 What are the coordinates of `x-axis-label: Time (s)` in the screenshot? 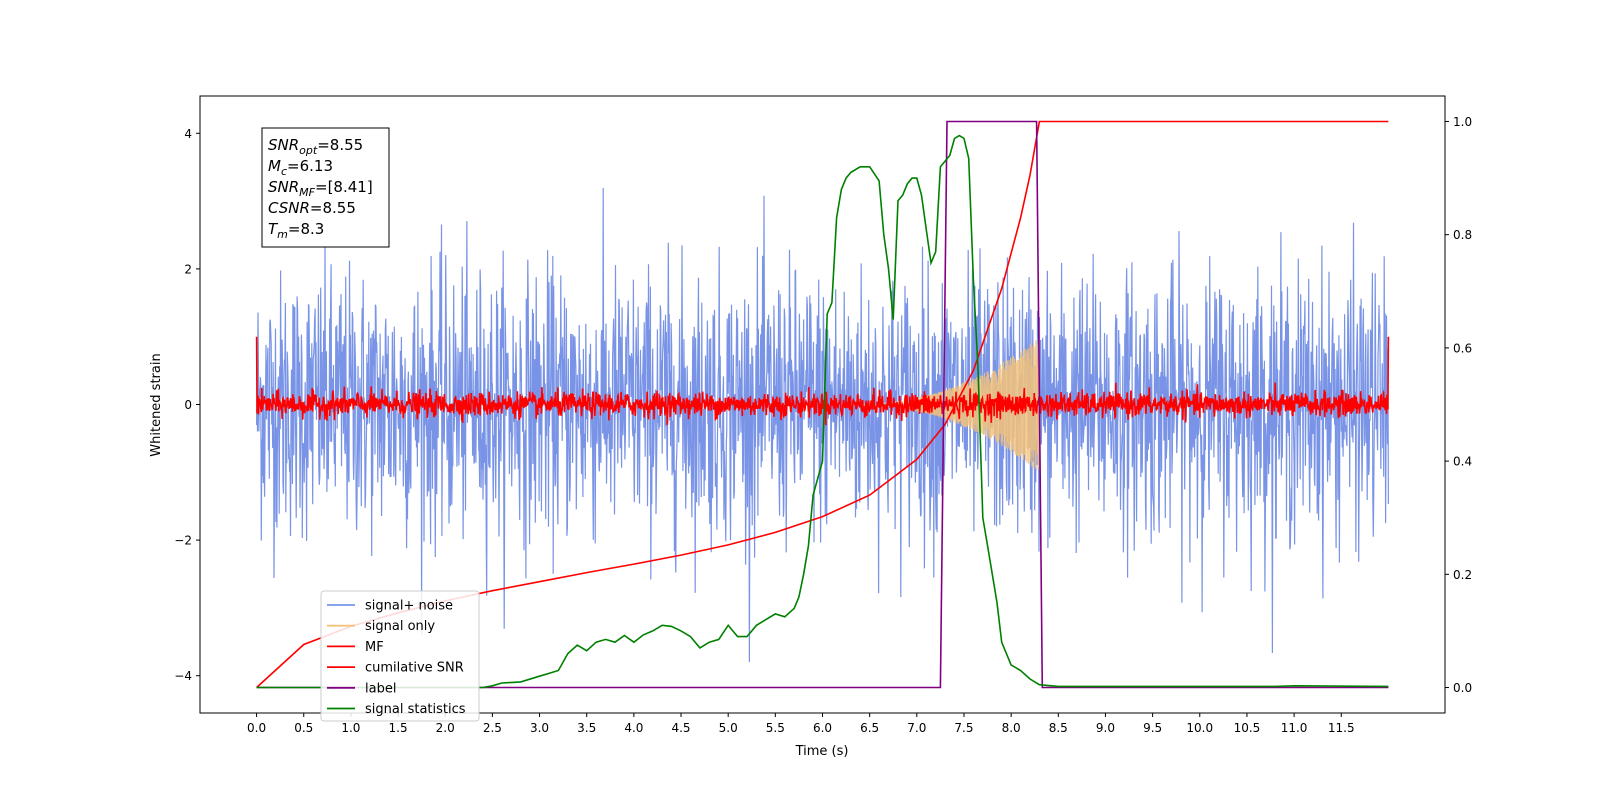 It's located at (822, 751).